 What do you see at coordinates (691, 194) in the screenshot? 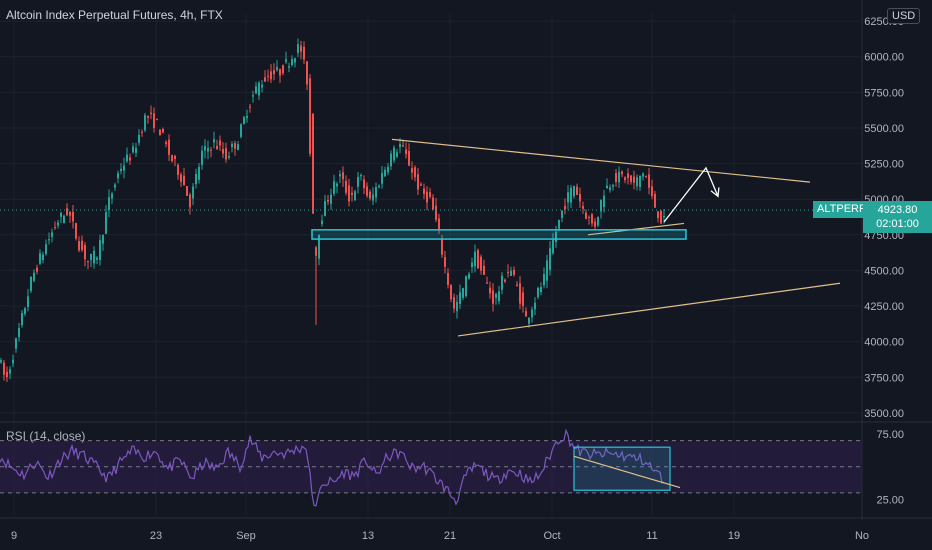
I see `projection-path` at bounding box center [691, 194].